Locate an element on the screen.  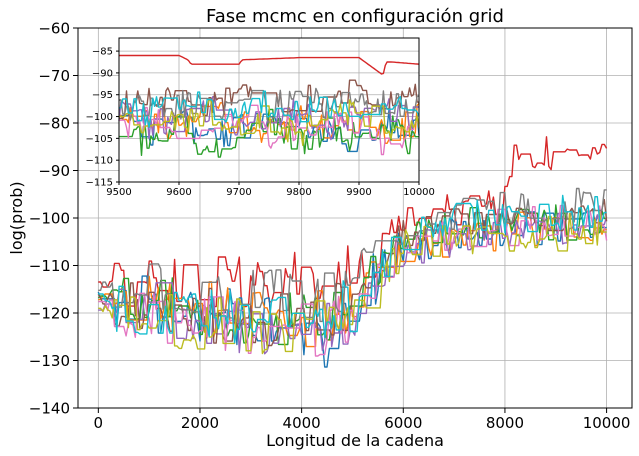
inset-y-tick-label: −95 is located at coordinates (102, 95).